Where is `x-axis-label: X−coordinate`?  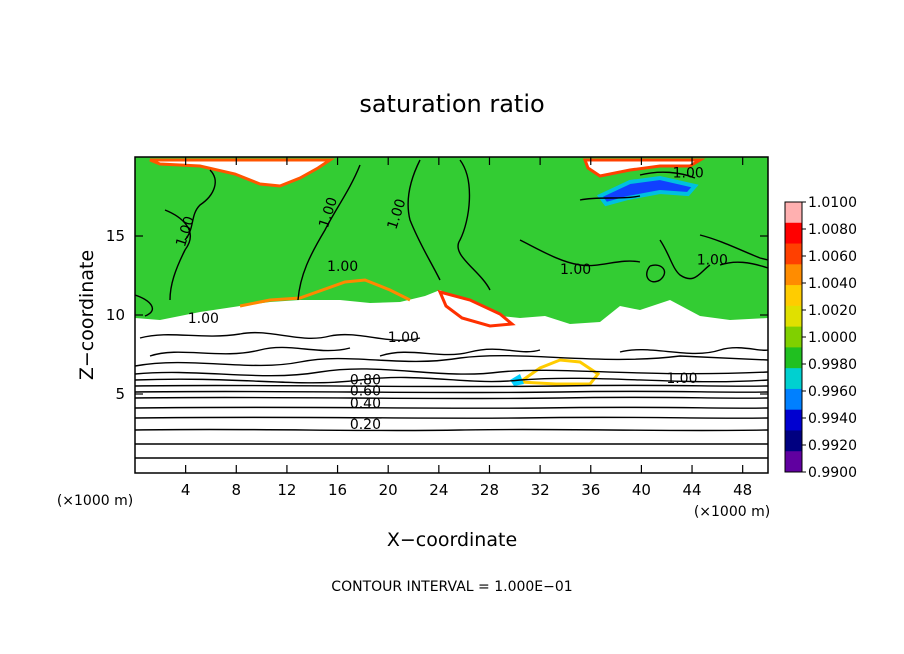
x-axis-label: X−coordinate is located at coordinates (452, 540).